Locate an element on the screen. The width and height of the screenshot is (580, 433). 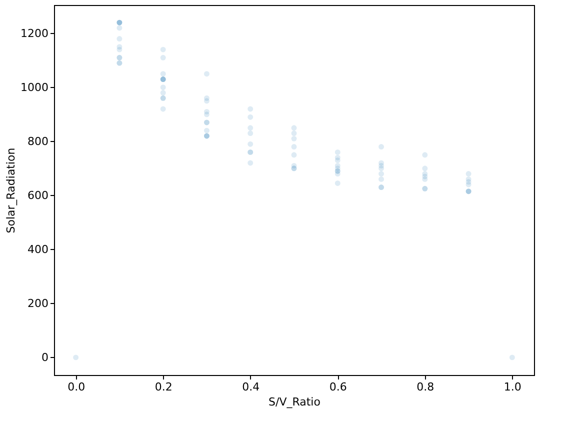
y-tick-label: 1000 is located at coordinates (34, 87).